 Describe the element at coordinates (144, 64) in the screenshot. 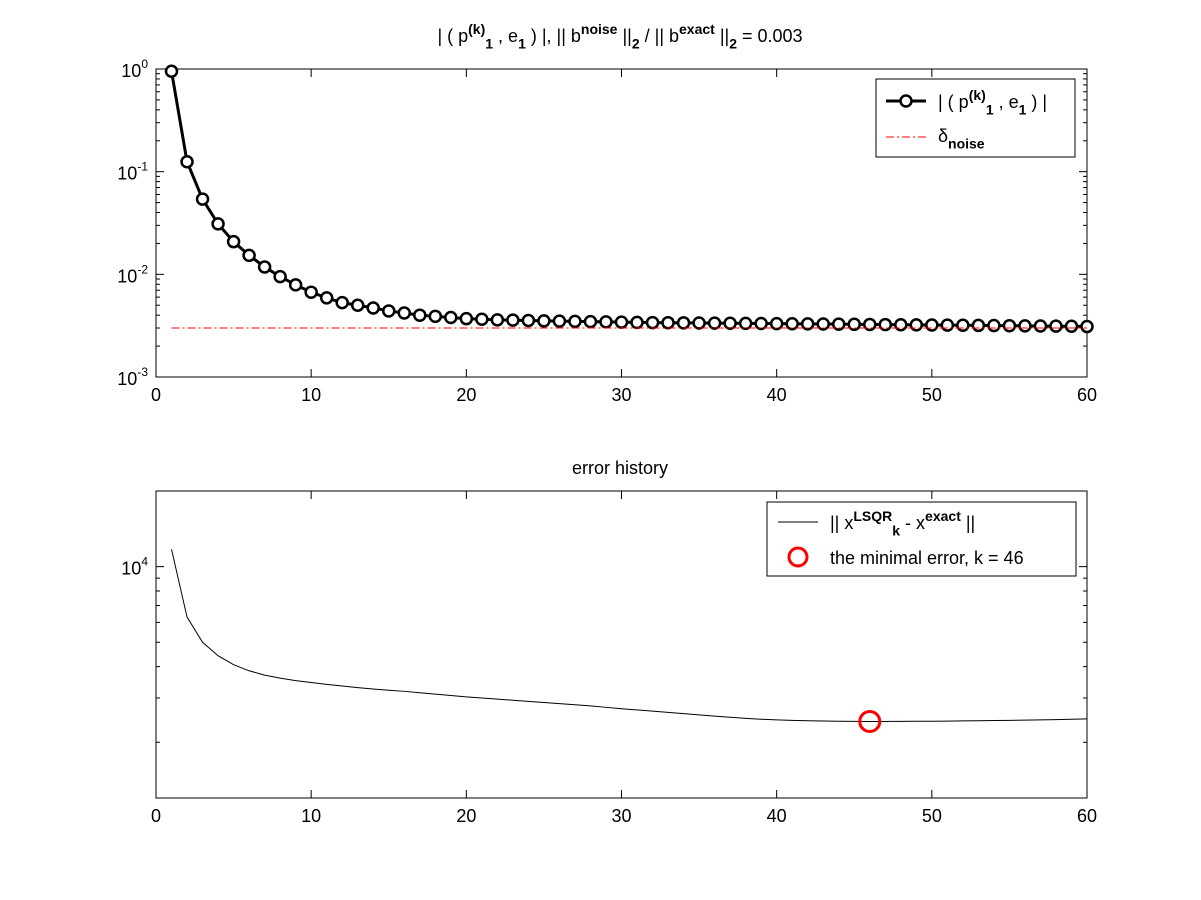

I see `y-tick-exp: 0` at that location.